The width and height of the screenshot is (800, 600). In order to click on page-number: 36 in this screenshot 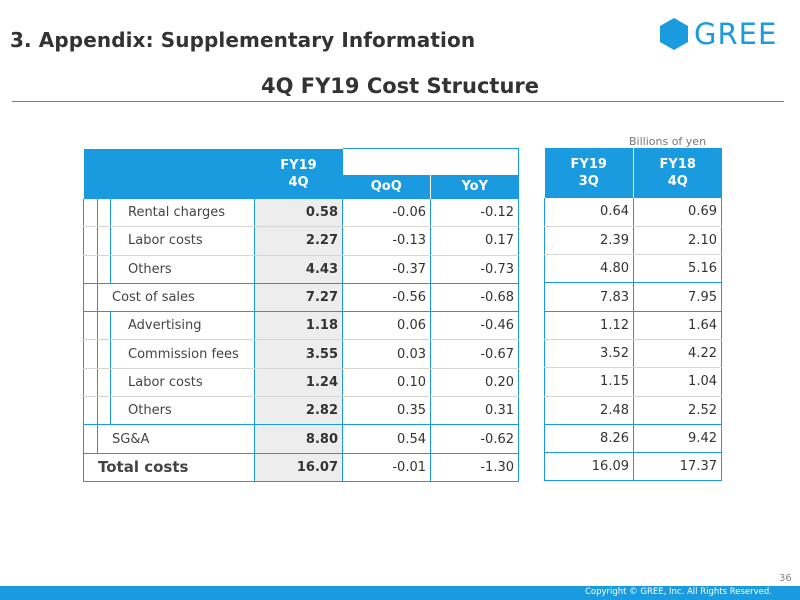, I will do `click(785, 578)`.